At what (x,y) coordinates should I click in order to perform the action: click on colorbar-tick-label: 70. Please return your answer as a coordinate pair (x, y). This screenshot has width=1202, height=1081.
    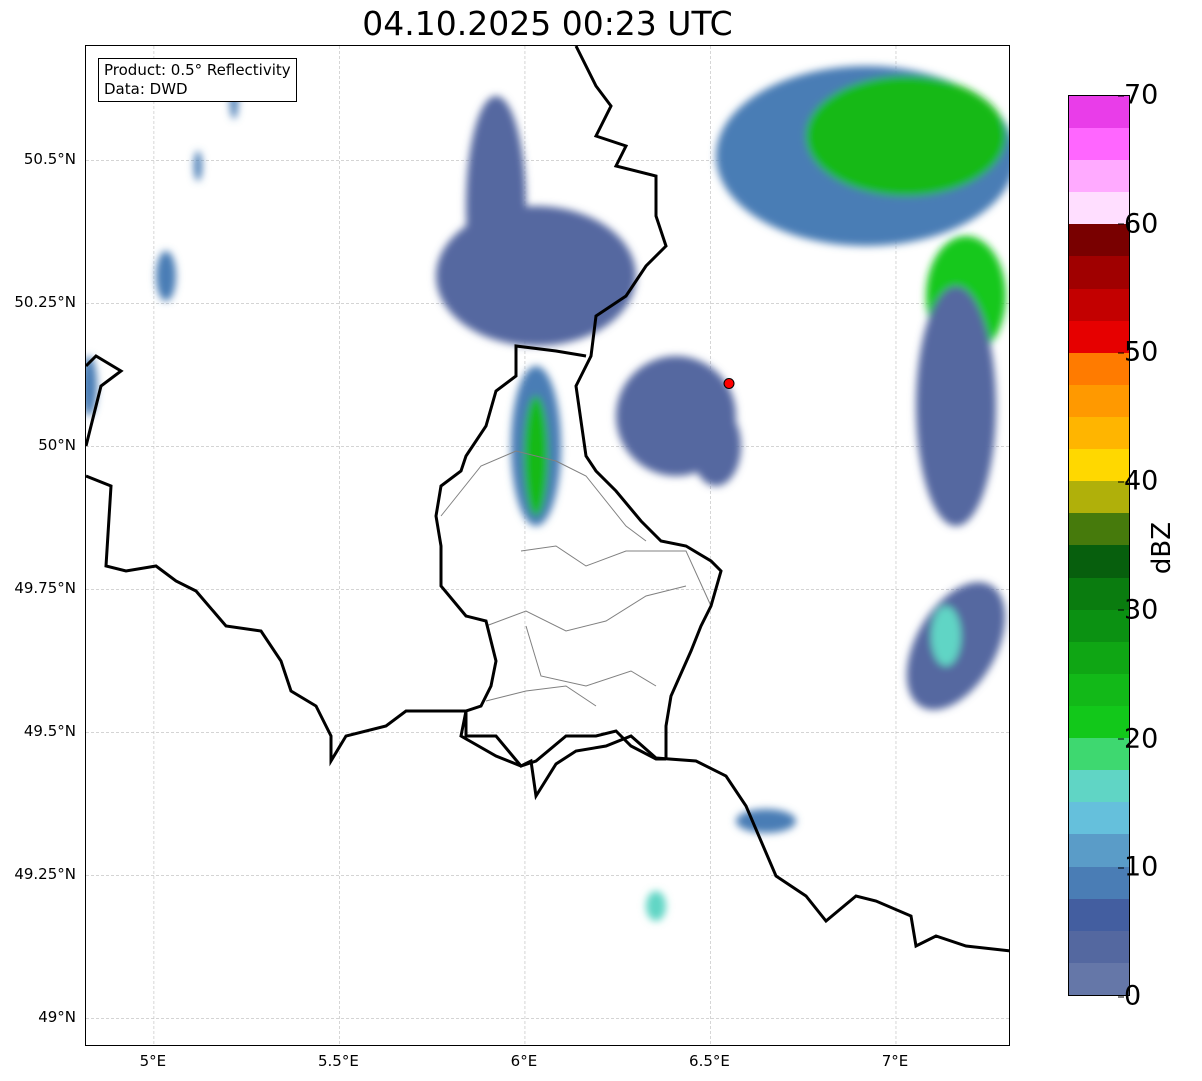
    Looking at the image, I should click on (1138, 95).